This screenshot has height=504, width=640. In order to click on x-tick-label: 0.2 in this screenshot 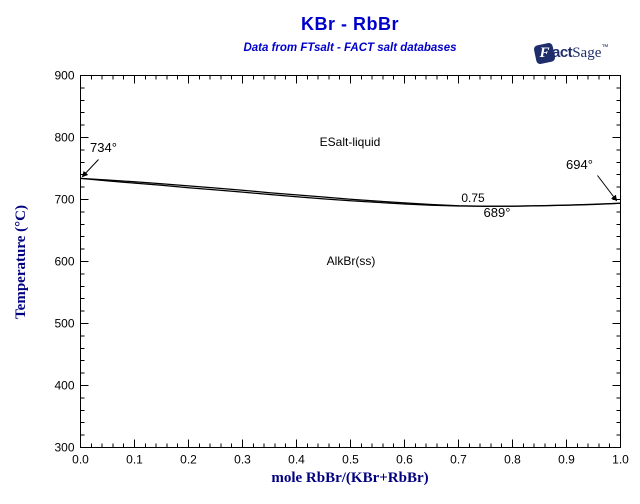, I will do `click(188, 460)`.